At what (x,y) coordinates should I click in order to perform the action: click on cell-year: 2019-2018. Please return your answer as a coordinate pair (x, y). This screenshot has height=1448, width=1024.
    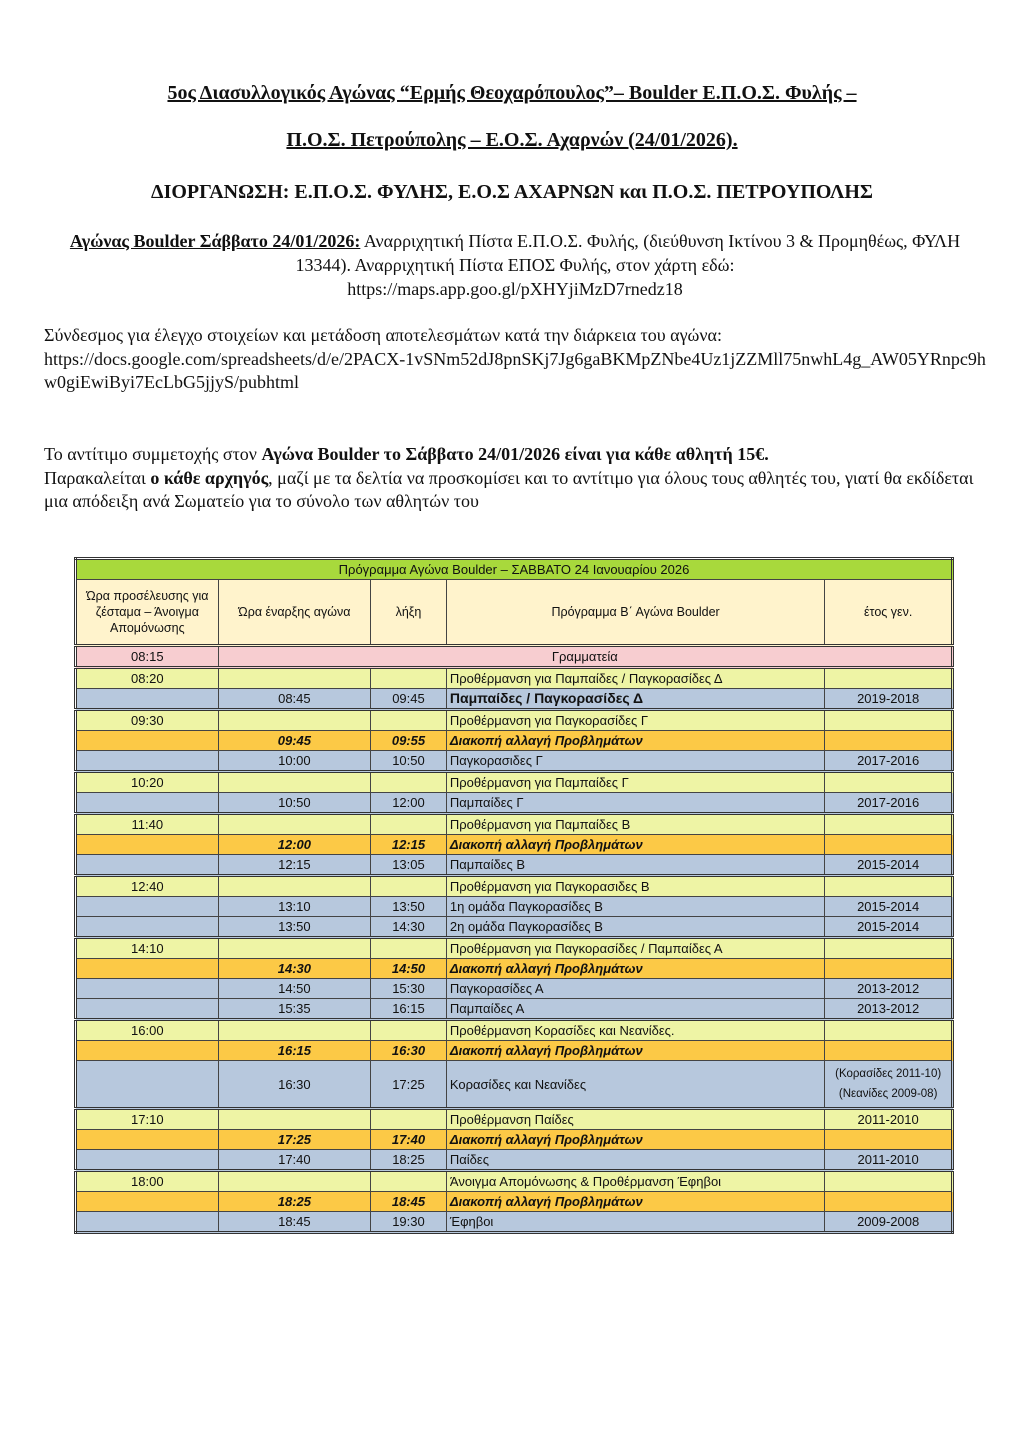
    Looking at the image, I should click on (888, 699).